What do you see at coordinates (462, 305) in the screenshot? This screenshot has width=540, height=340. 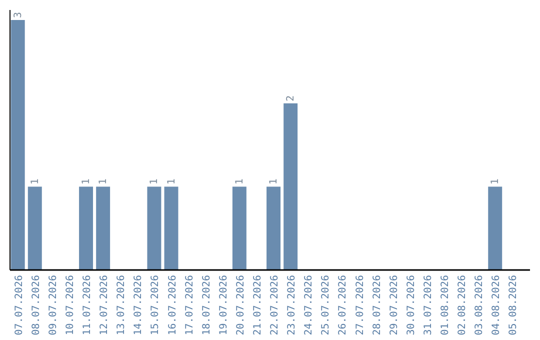 I see `x-tick-label: 02.08.2026` at bounding box center [462, 305].